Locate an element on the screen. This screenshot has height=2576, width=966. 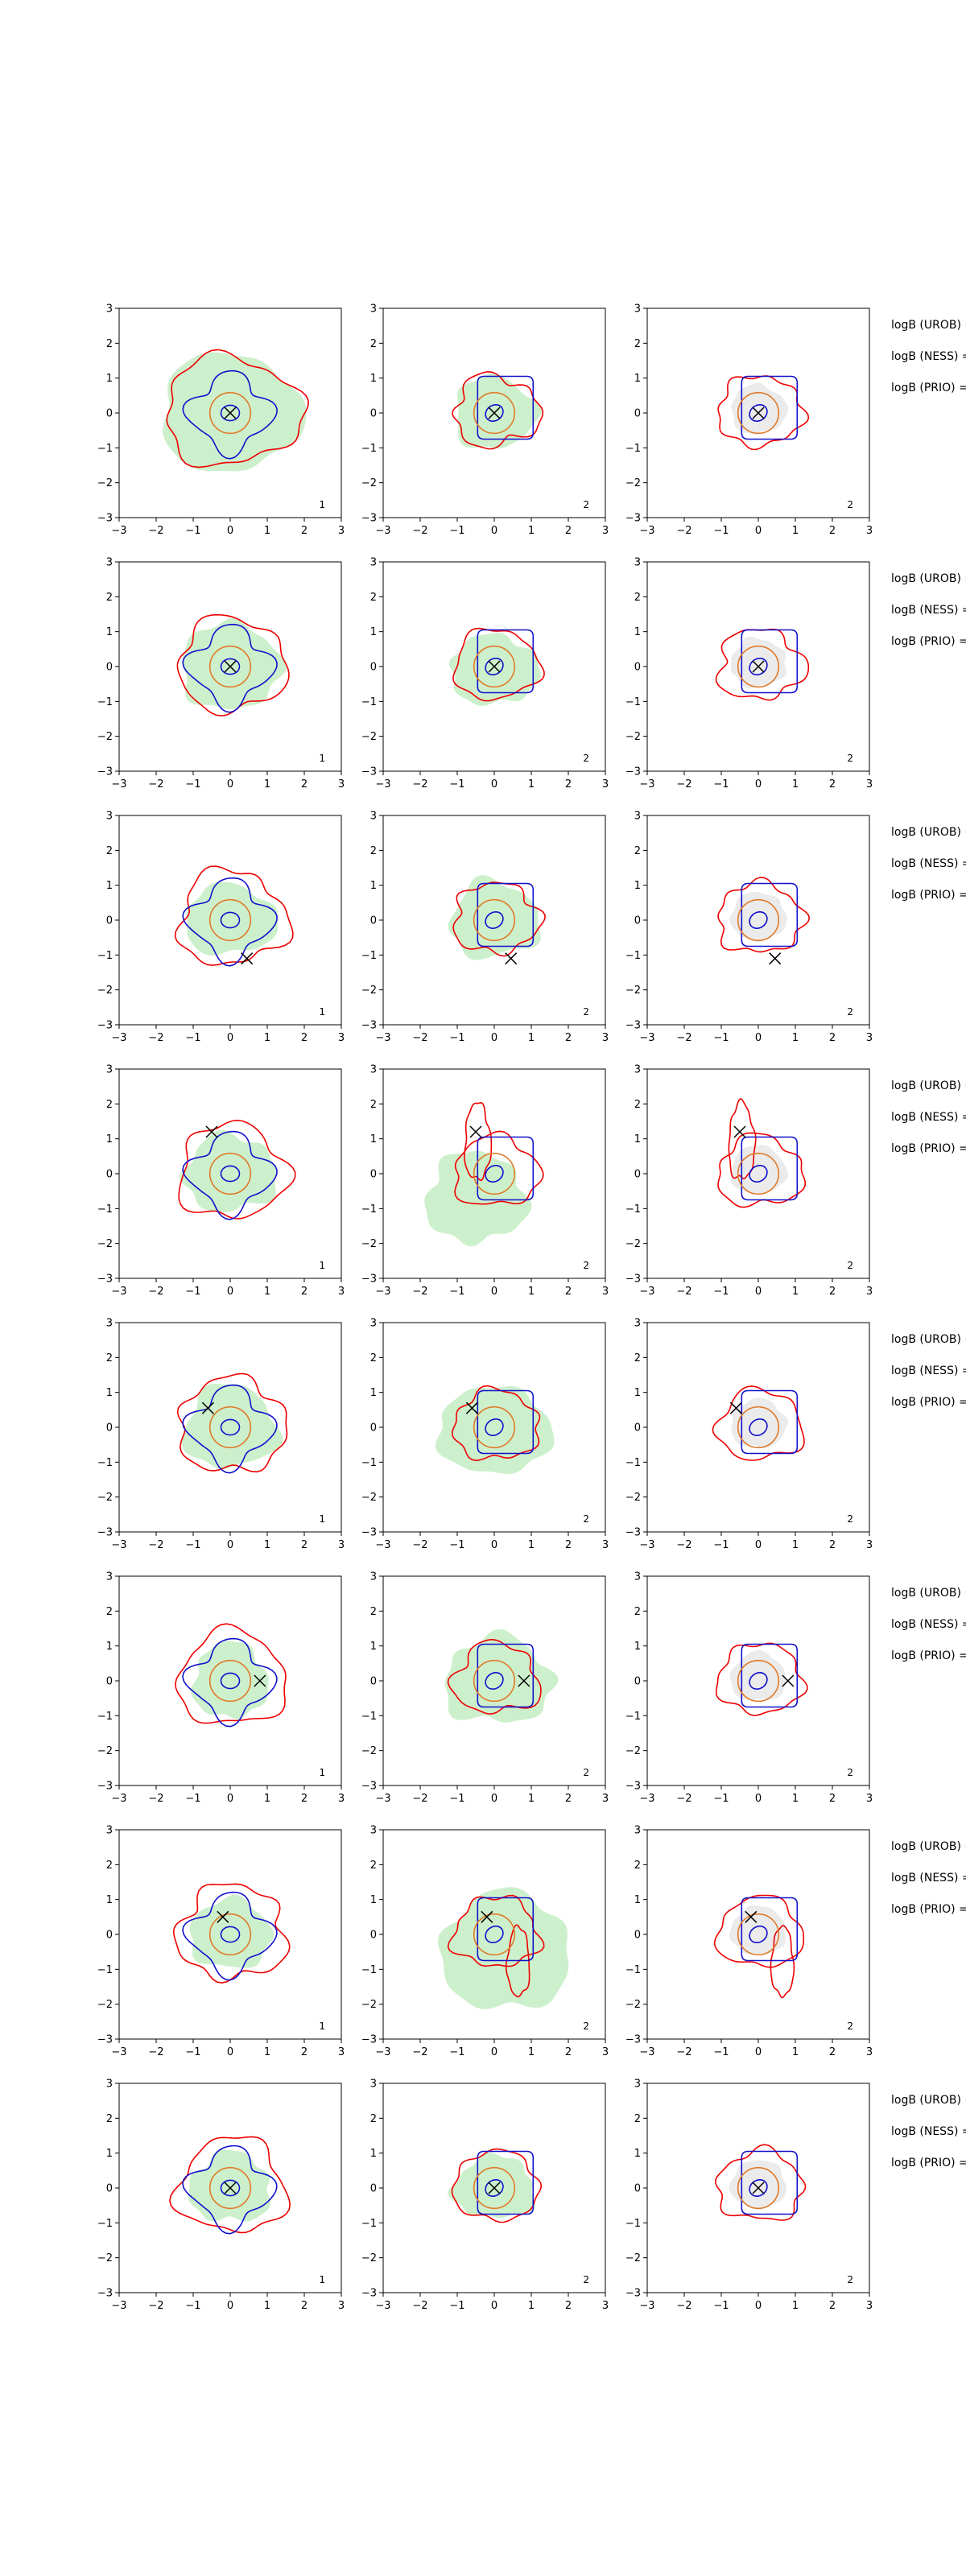
panel-r3-c3: −3 −2 −1 0 1 2 3 −3 −2 −1 0 1 2 3 2 is located at coordinates (749, 928).